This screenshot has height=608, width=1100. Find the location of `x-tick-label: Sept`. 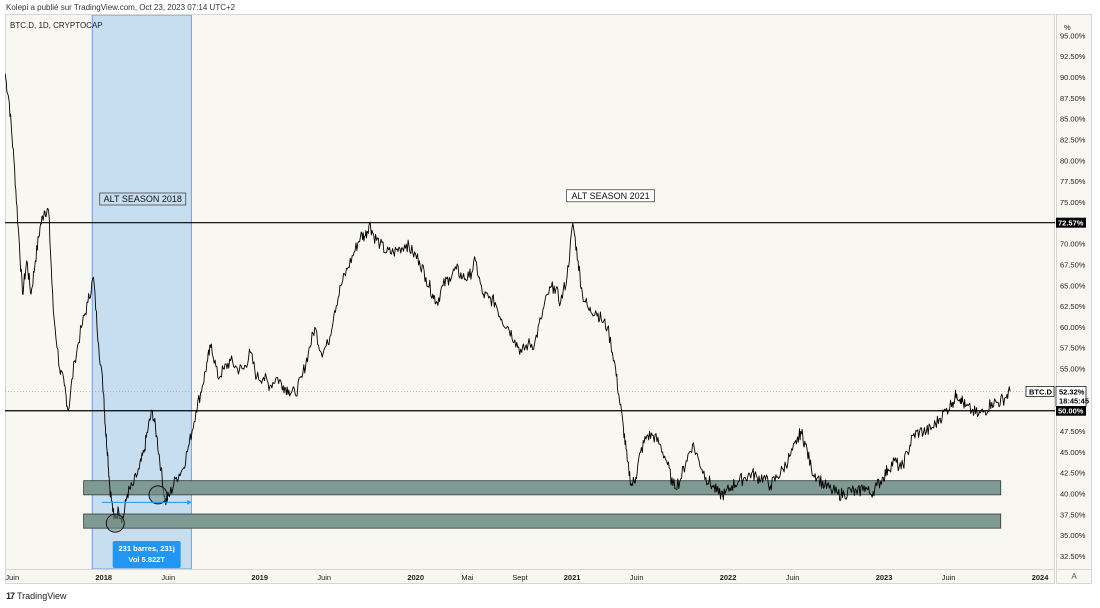

x-tick-label: Sept is located at coordinates (520, 577).